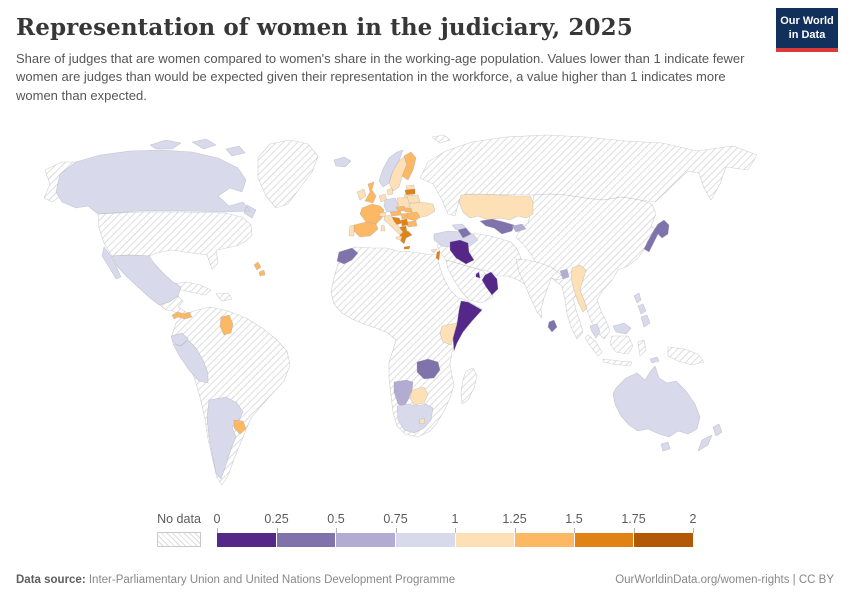 The image size is (850, 600). I want to click on country-ecuador, so click(179, 339).